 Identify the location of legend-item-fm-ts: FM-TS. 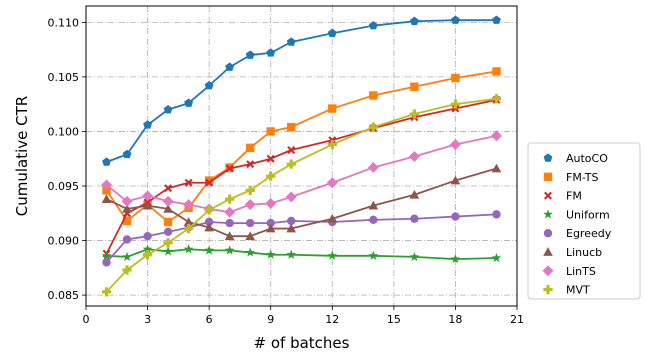
(570, 177).